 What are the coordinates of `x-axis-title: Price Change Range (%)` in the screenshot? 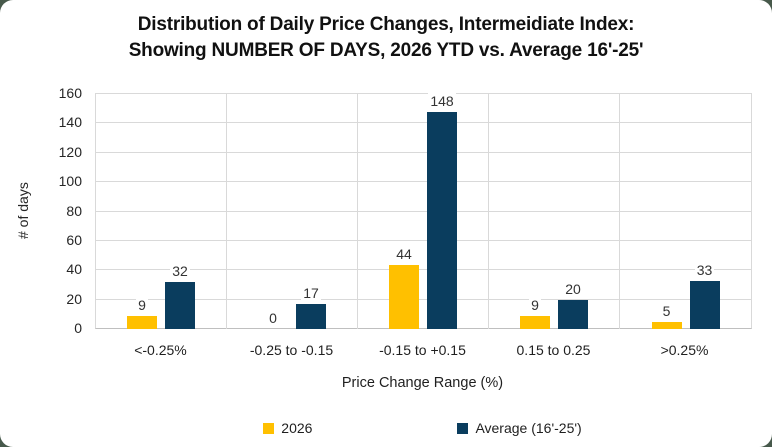 It's located at (422, 383).